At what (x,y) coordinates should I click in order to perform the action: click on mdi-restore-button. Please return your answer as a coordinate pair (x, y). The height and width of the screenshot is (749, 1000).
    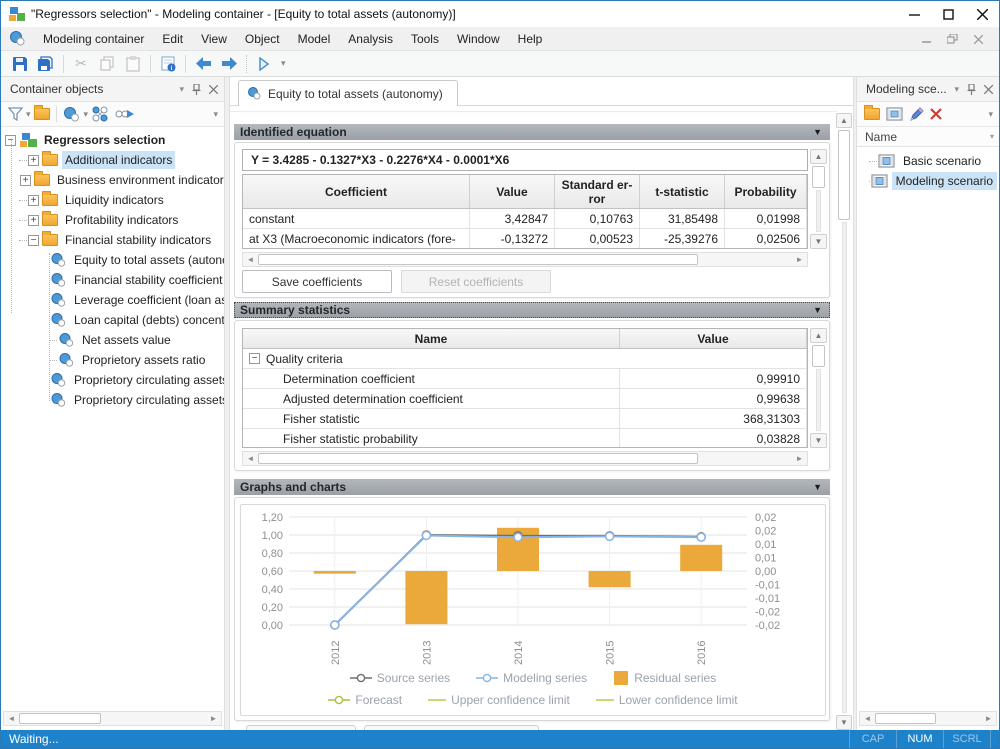
    Looking at the image, I should click on (952, 39).